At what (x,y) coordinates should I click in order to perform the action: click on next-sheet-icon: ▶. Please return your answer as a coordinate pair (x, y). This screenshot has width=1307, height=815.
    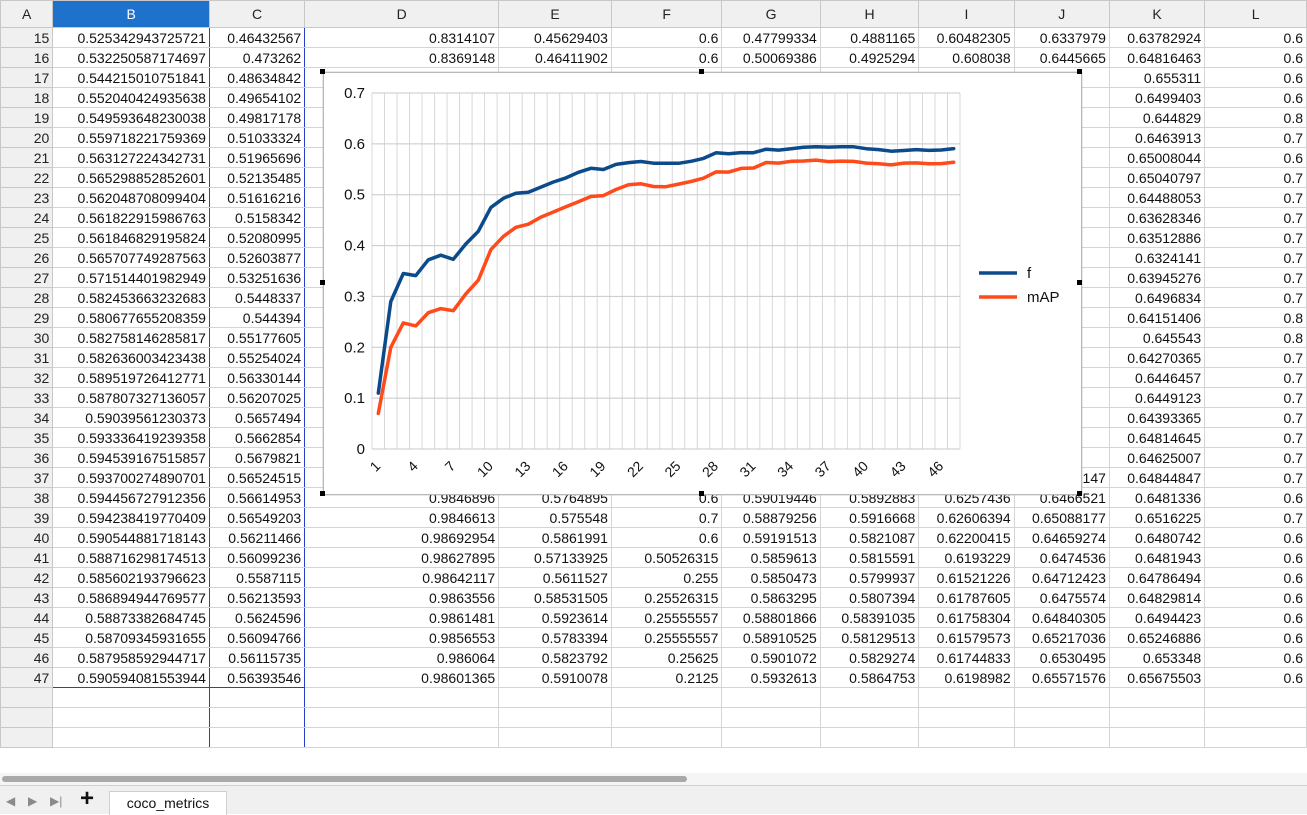
    Looking at the image, I should click on (33, 801).